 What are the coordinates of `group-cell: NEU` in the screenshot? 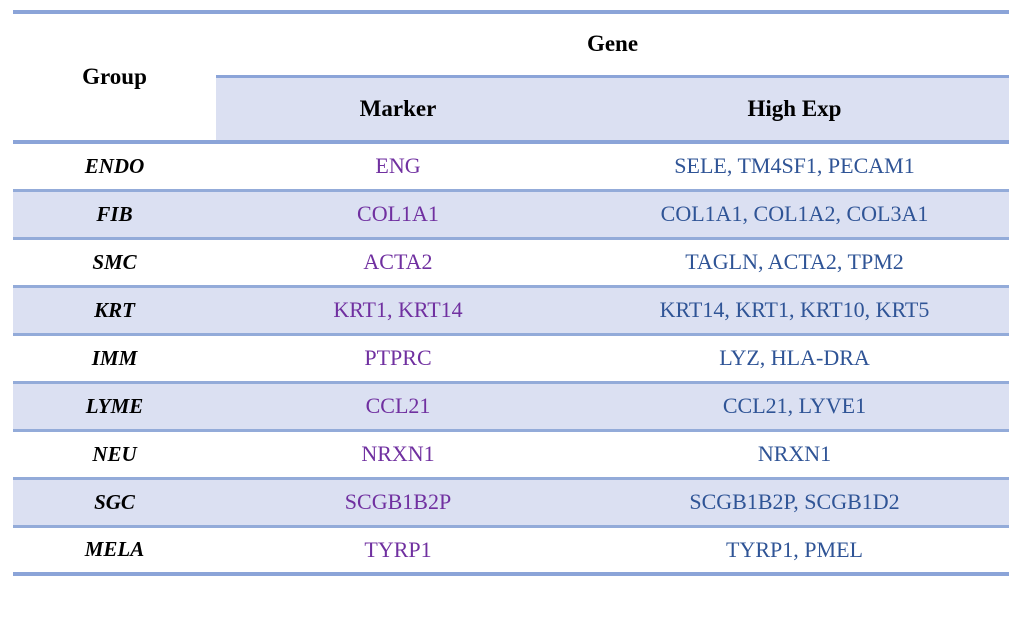 It's located at (114, 455).